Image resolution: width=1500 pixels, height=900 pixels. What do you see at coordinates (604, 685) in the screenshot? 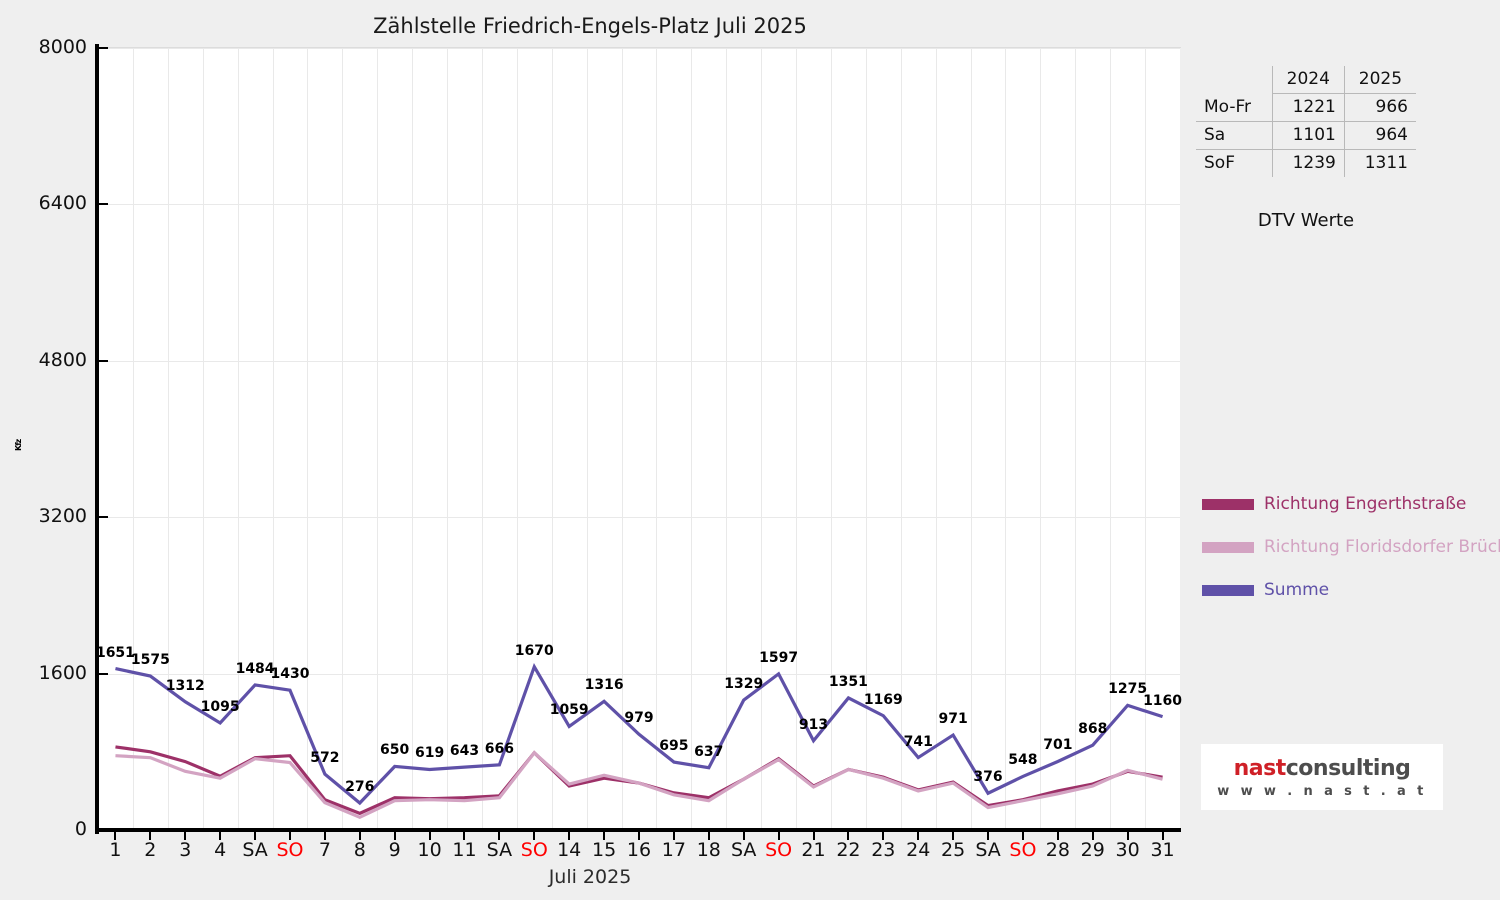
I see `data-label: 1316` at bounding box center [604, 685].